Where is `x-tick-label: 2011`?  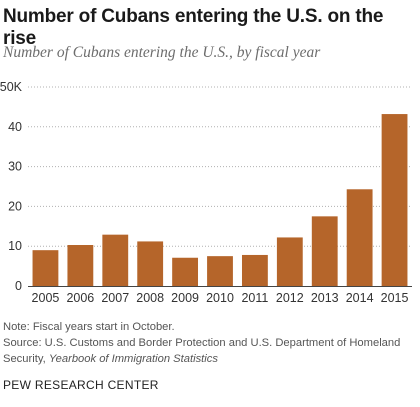
x-tick-label: 2011 is located at coordinates (254, 298).